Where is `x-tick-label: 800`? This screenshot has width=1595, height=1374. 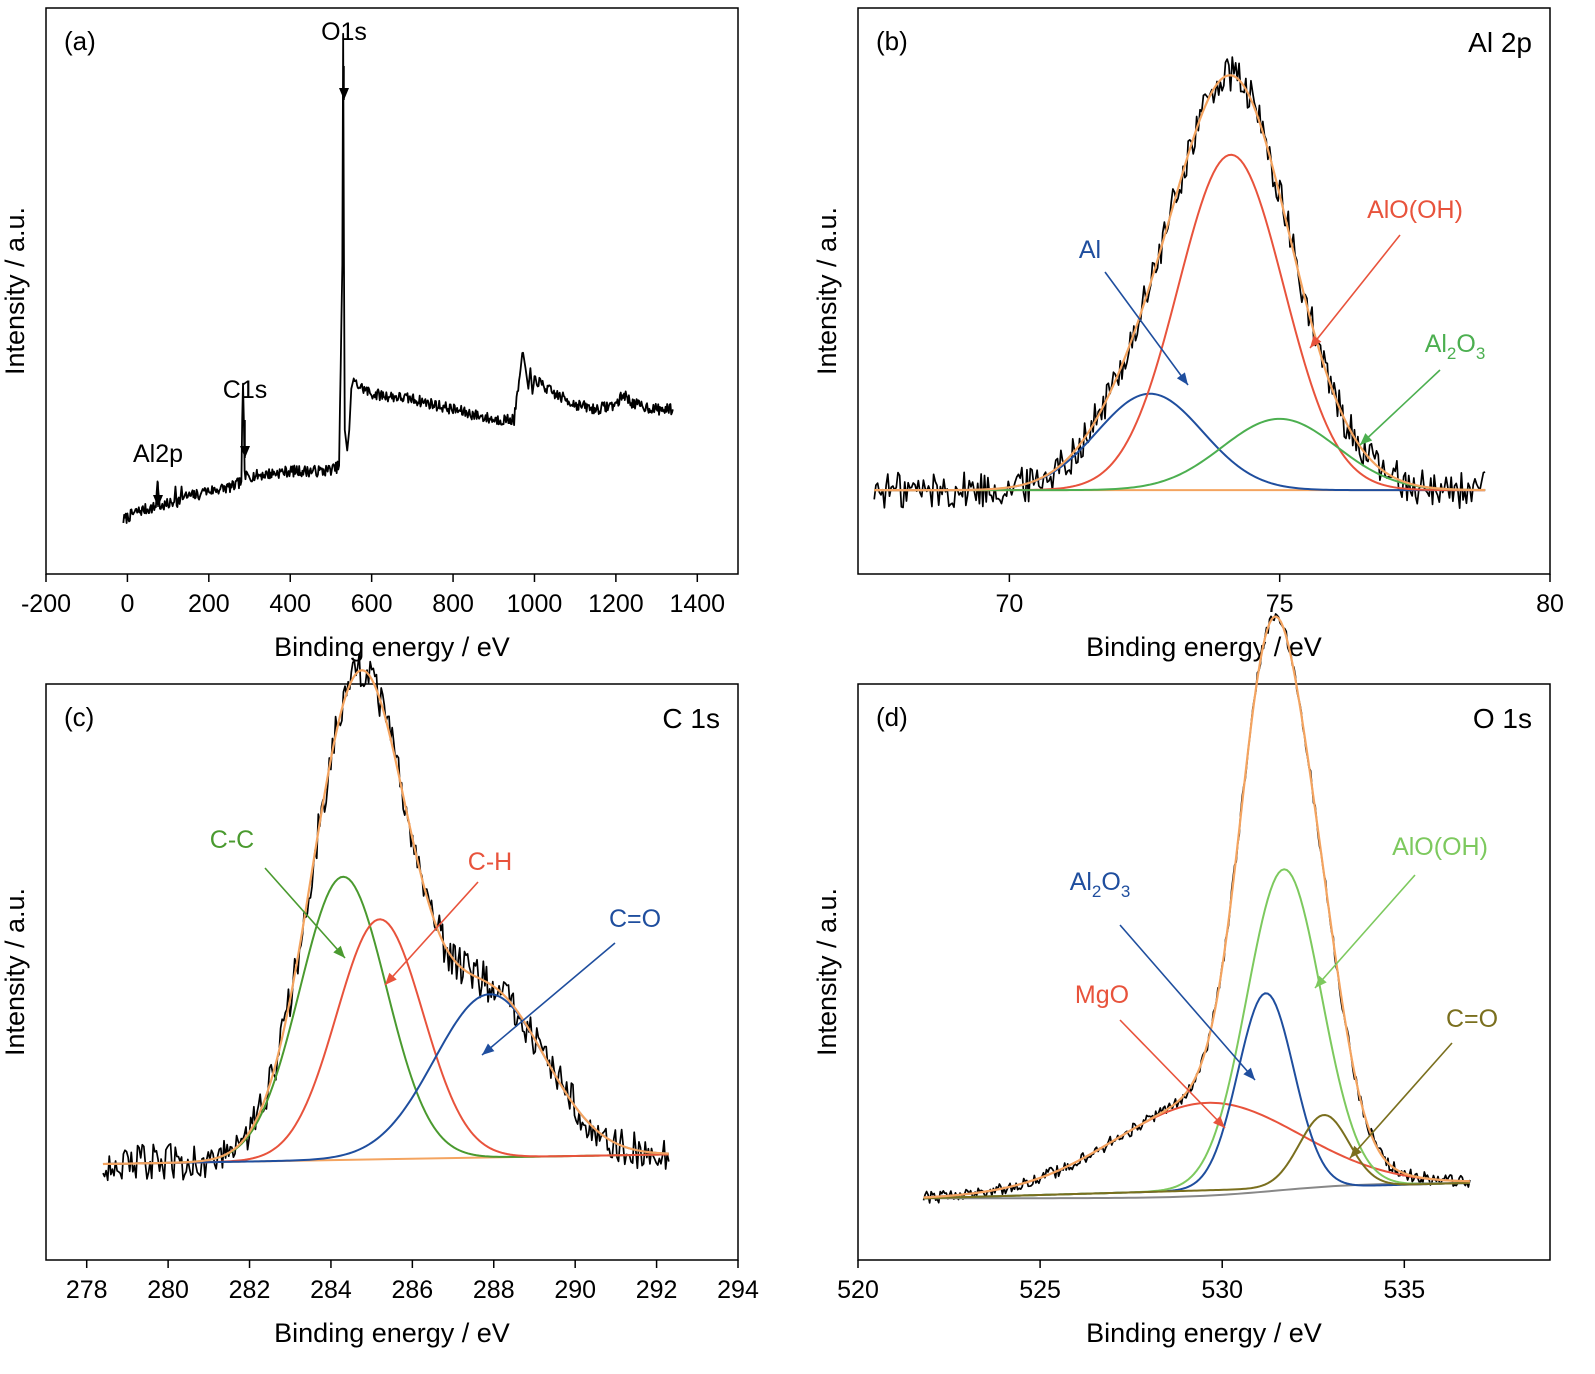 x-tick-label: 800 is located at coordinates (453, 604).